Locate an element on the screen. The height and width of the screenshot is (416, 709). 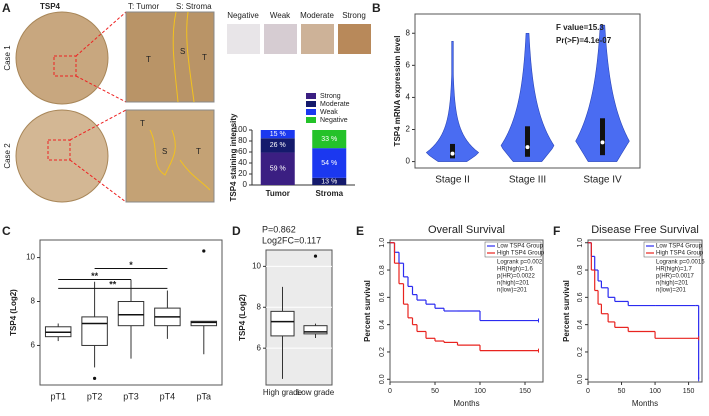
x-tick-label: Stage III is located at coordinates (527, 180).